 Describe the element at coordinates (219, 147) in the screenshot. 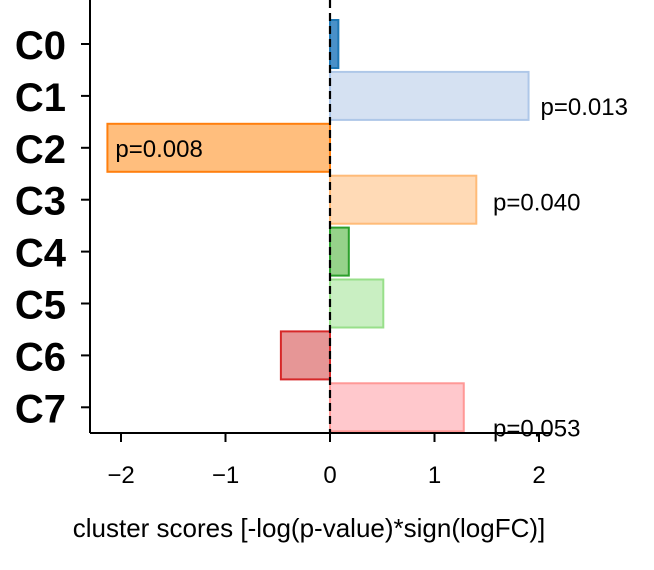

I see `bar-c2` at that location.